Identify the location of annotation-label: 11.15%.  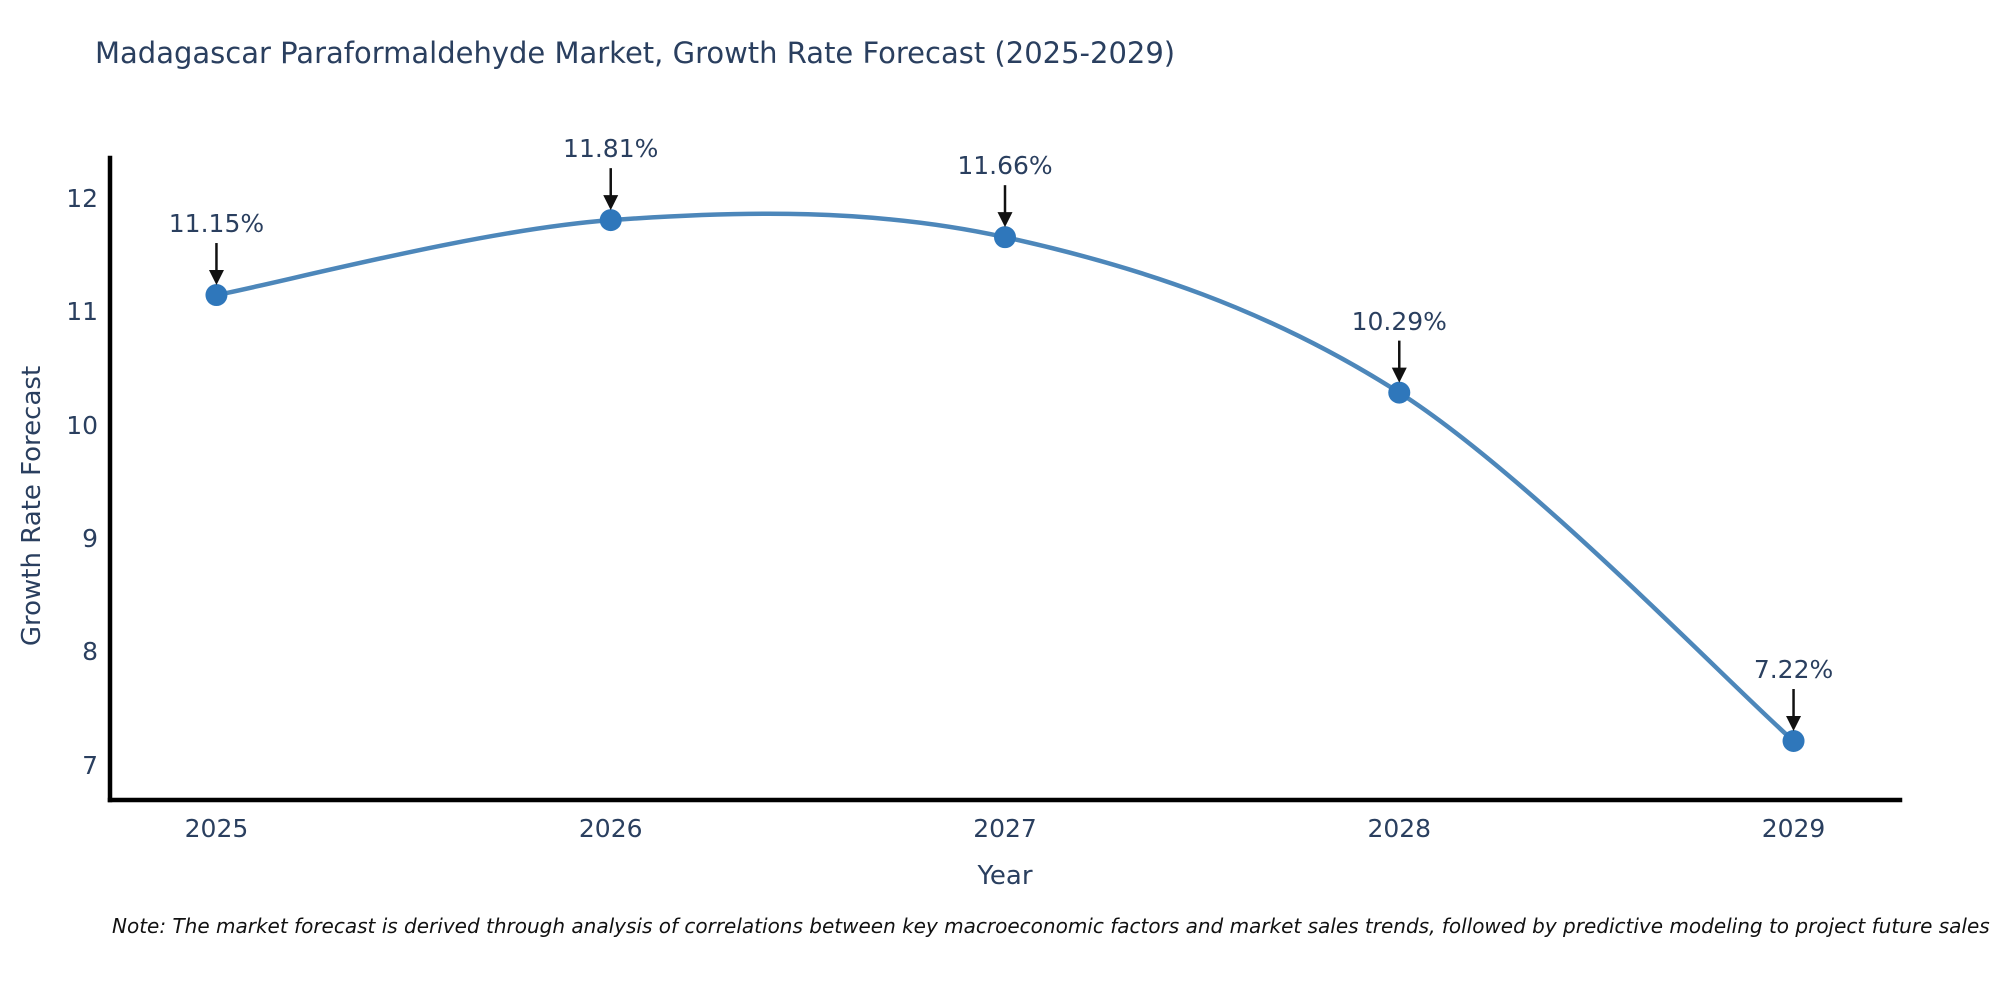
(216, 224).